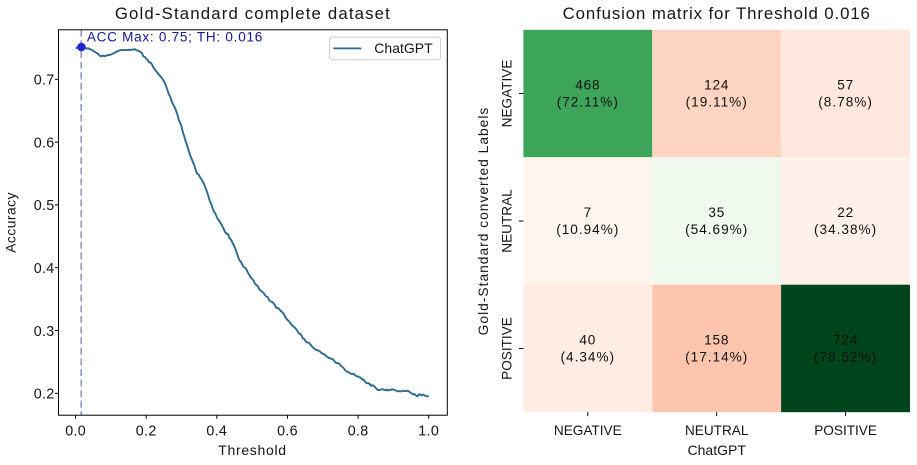 The width and height of the screenshot is (917, 465). What do you see at coordinates (716, 212) in the screenshot?
I see `svg-text: 35` at bounding box center [716, 212].